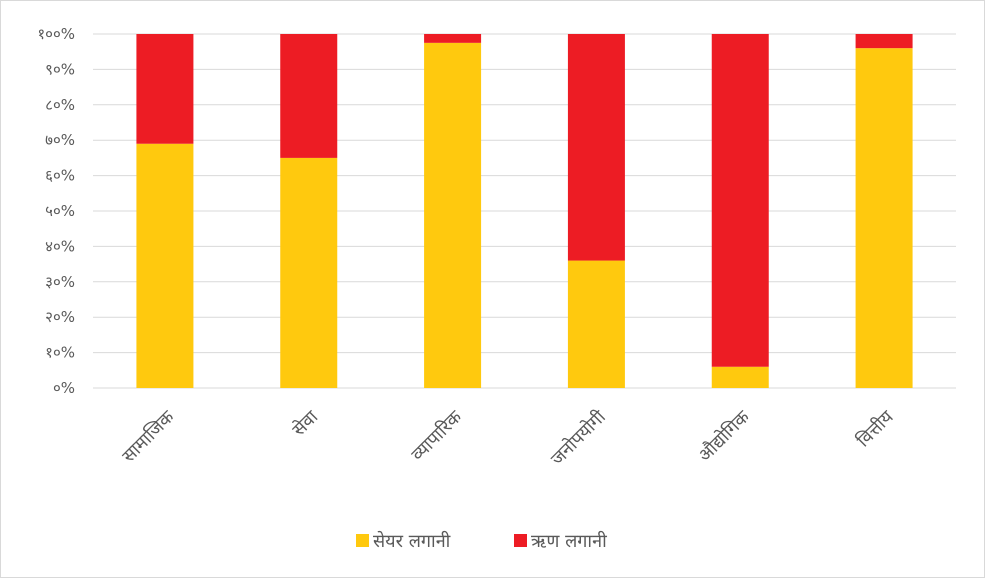 The width and height of the screenshot is (985, 579). Describe the element at coordinates (60, 317) in the screenshot. I see `y-tick-label: २०%` at that location.